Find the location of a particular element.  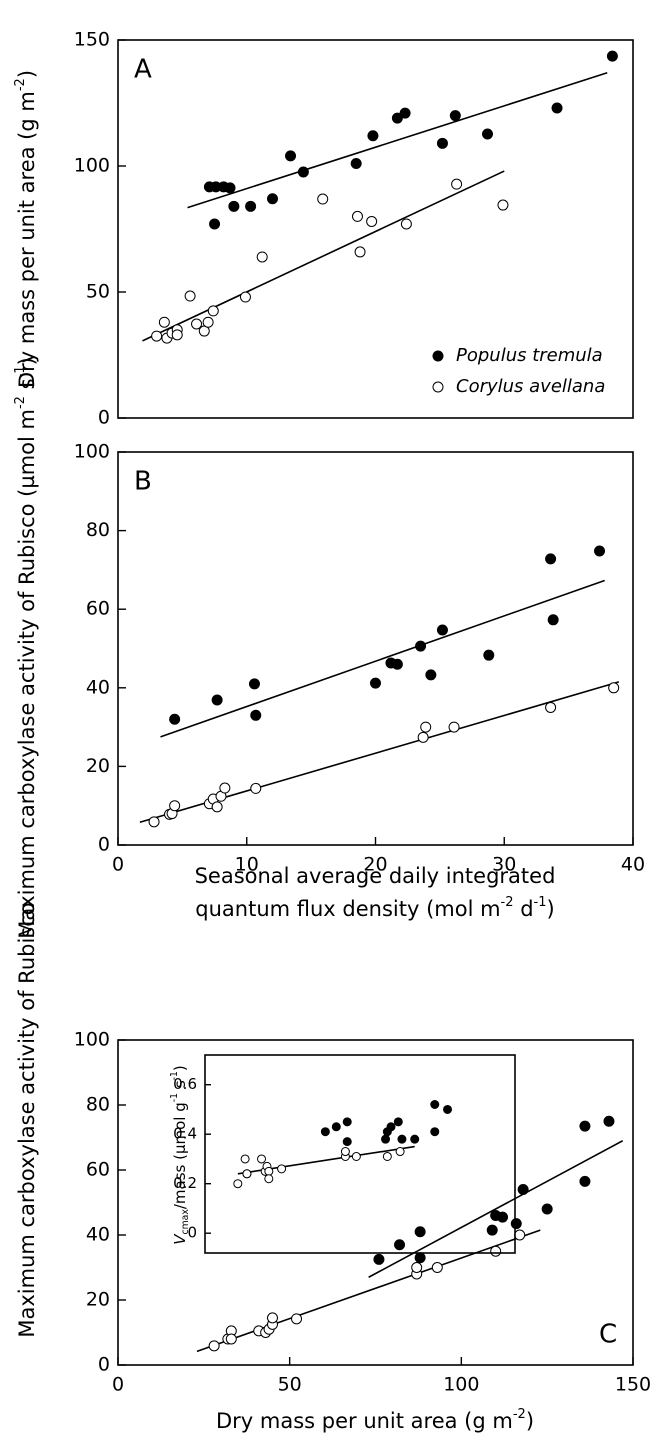

x-tick-label: 20 is located at coordinates (375, 865).